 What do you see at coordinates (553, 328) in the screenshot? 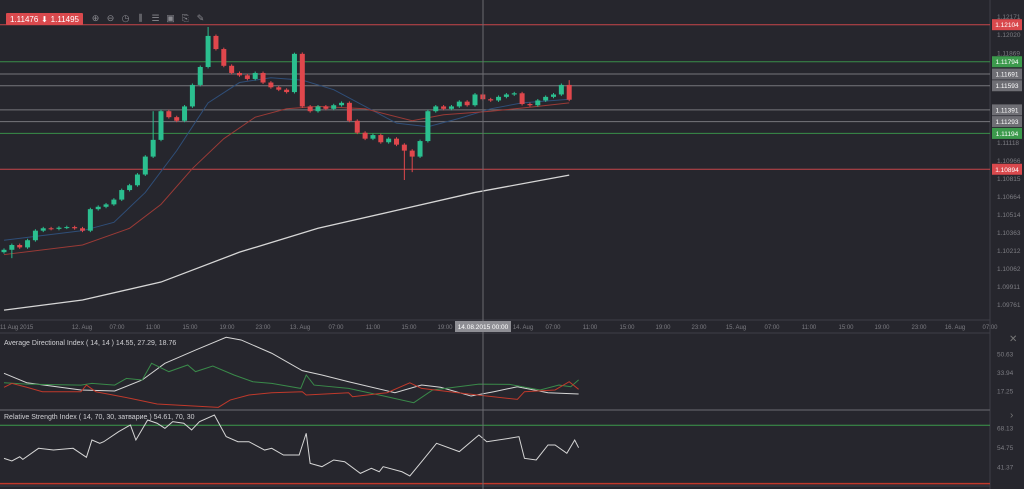
I see `time-tick-label: 07:00` at bounding box center [553, 328].